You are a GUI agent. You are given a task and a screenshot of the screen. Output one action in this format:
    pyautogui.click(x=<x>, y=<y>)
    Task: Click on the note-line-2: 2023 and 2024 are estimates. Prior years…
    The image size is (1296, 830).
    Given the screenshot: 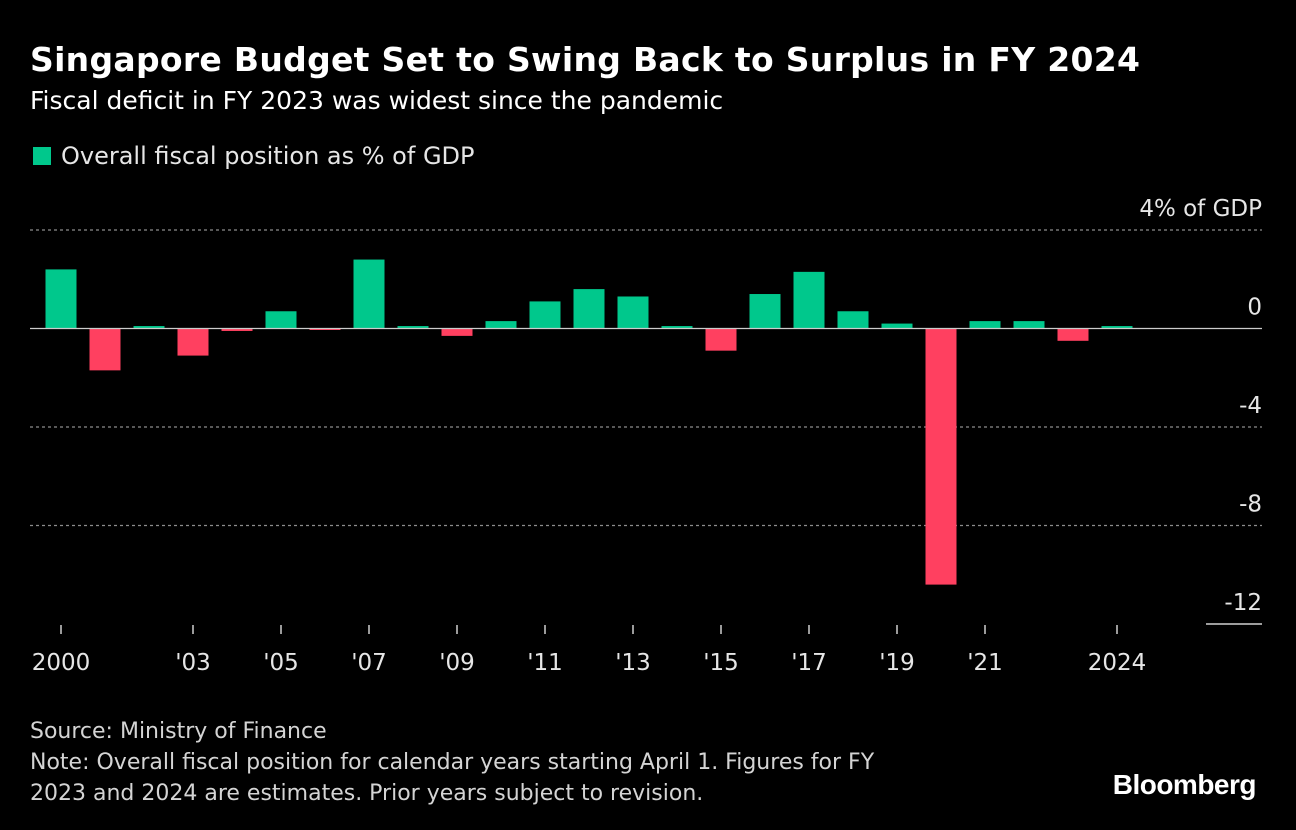 What is the action you would take?
    pyautogui.click(x=367, y=793)
    